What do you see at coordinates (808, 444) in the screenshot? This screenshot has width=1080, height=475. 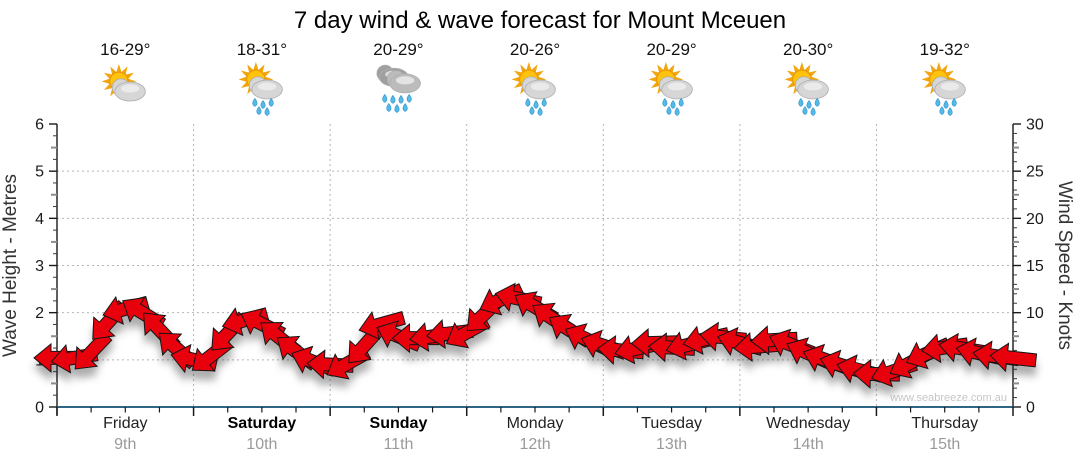 I see `day-date: 14th` at bounding box center [808, 444].